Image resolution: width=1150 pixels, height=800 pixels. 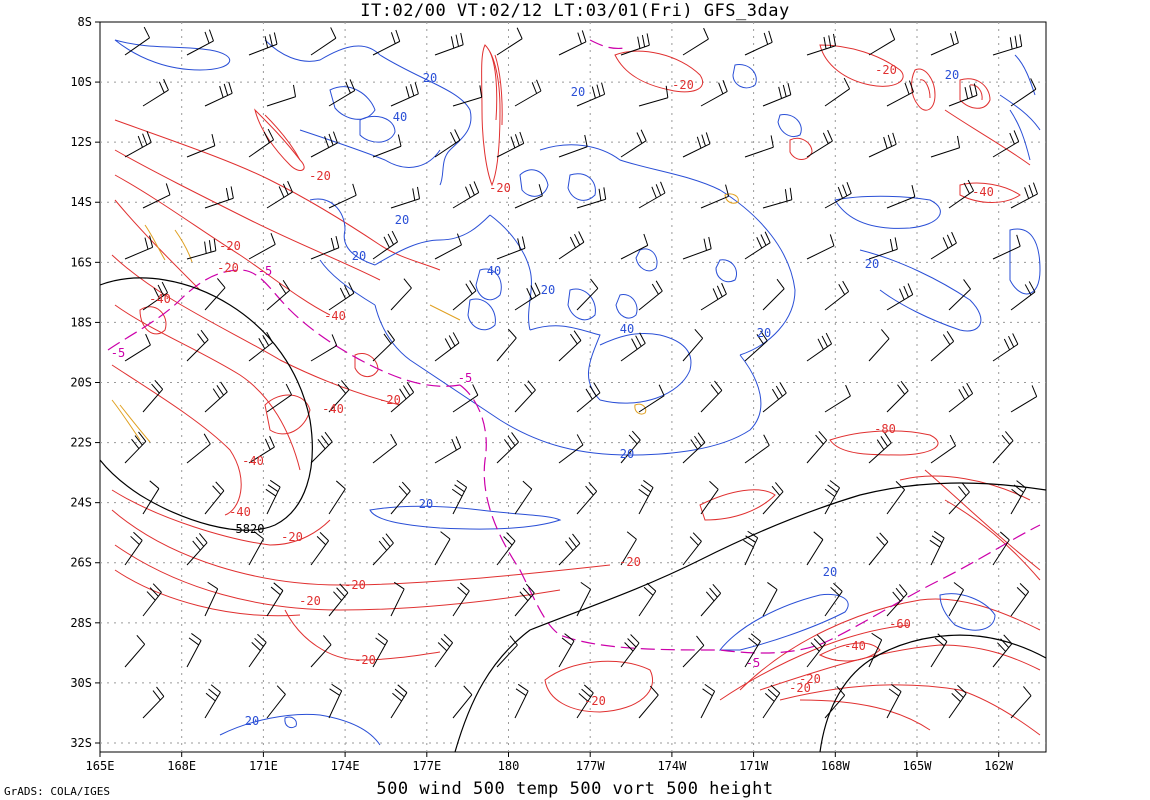 I want to click on lon-label: 174E, so click(x=345, y=766).